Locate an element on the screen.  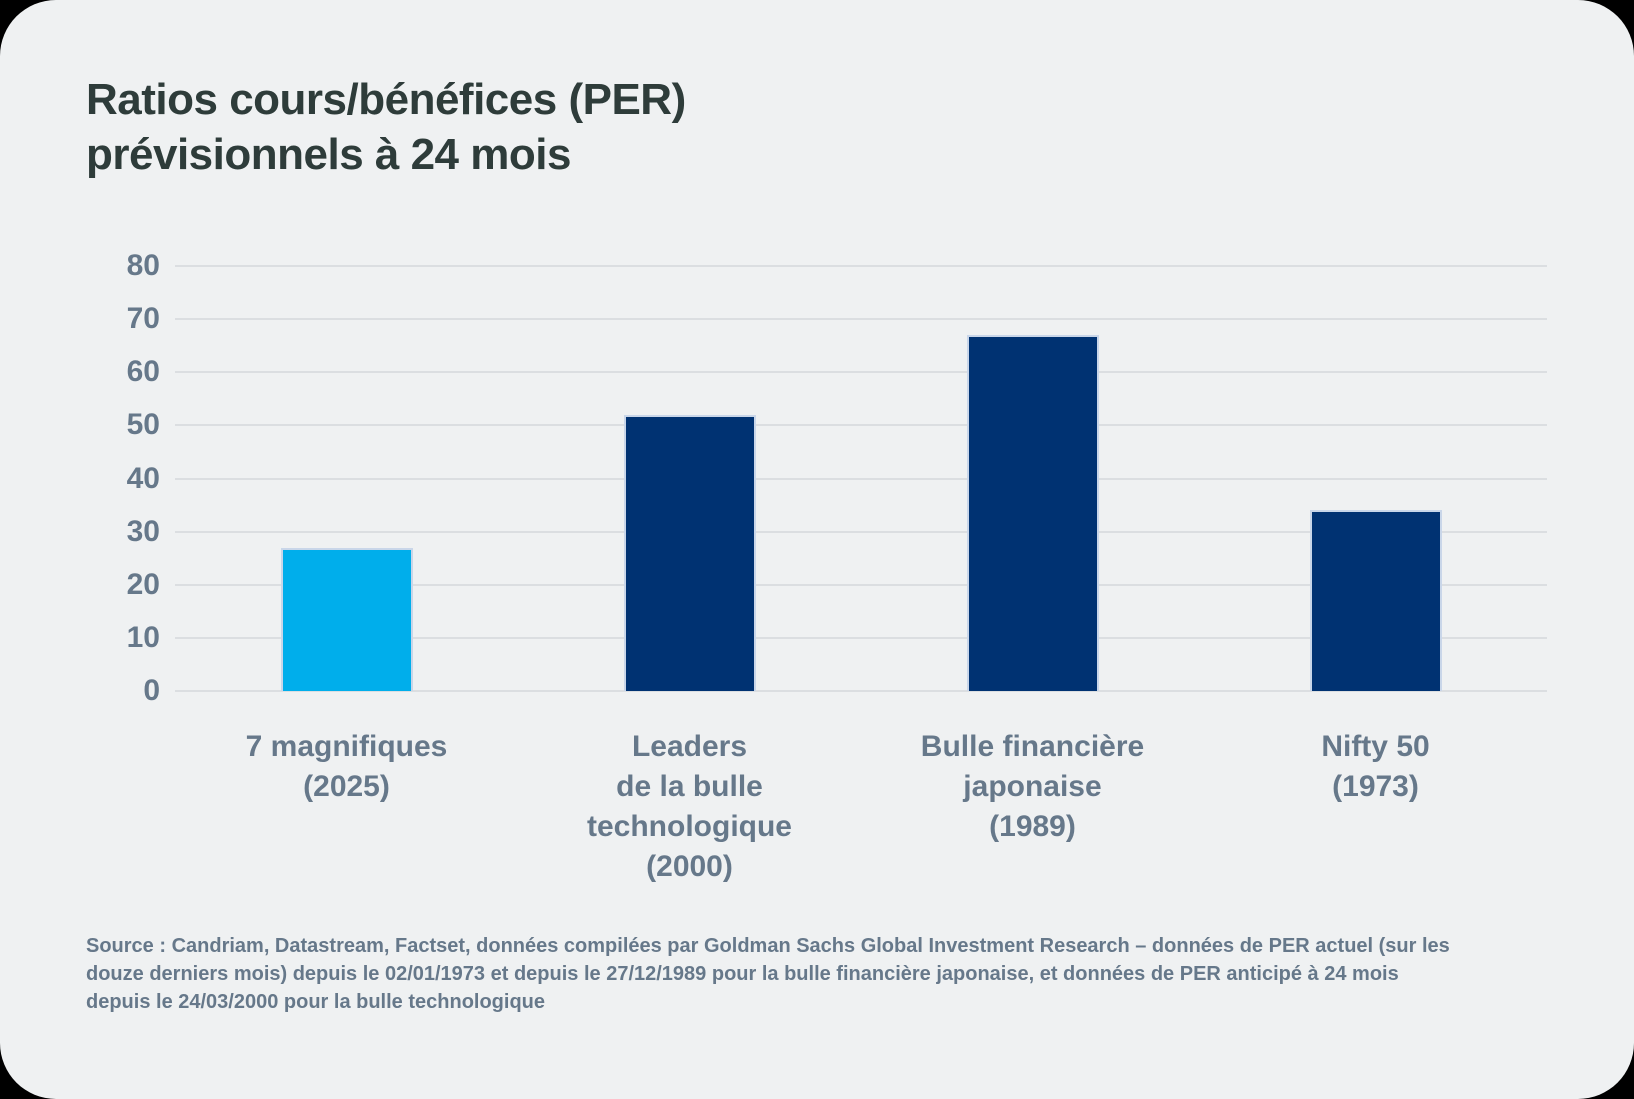
y-tick-label-70: 70 is located at coordinates (143, 319).